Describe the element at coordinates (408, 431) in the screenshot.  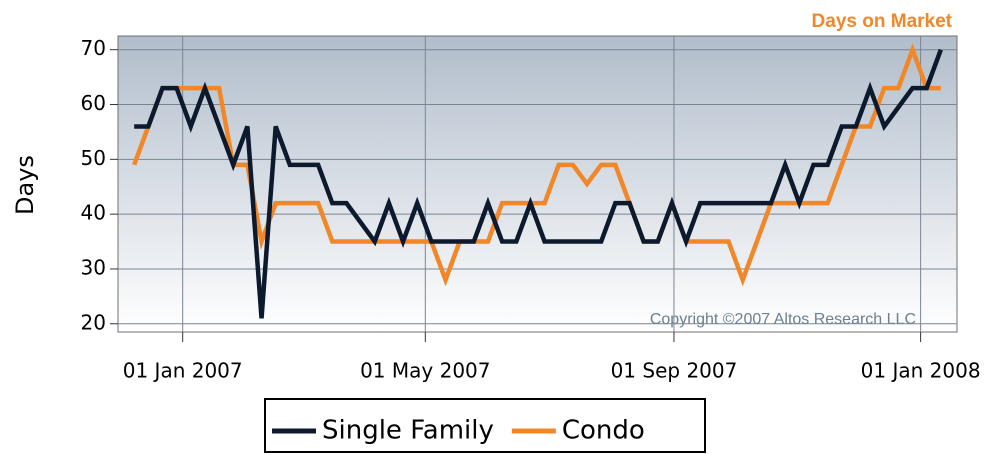
I see `legend-label: Single Family` at that location.